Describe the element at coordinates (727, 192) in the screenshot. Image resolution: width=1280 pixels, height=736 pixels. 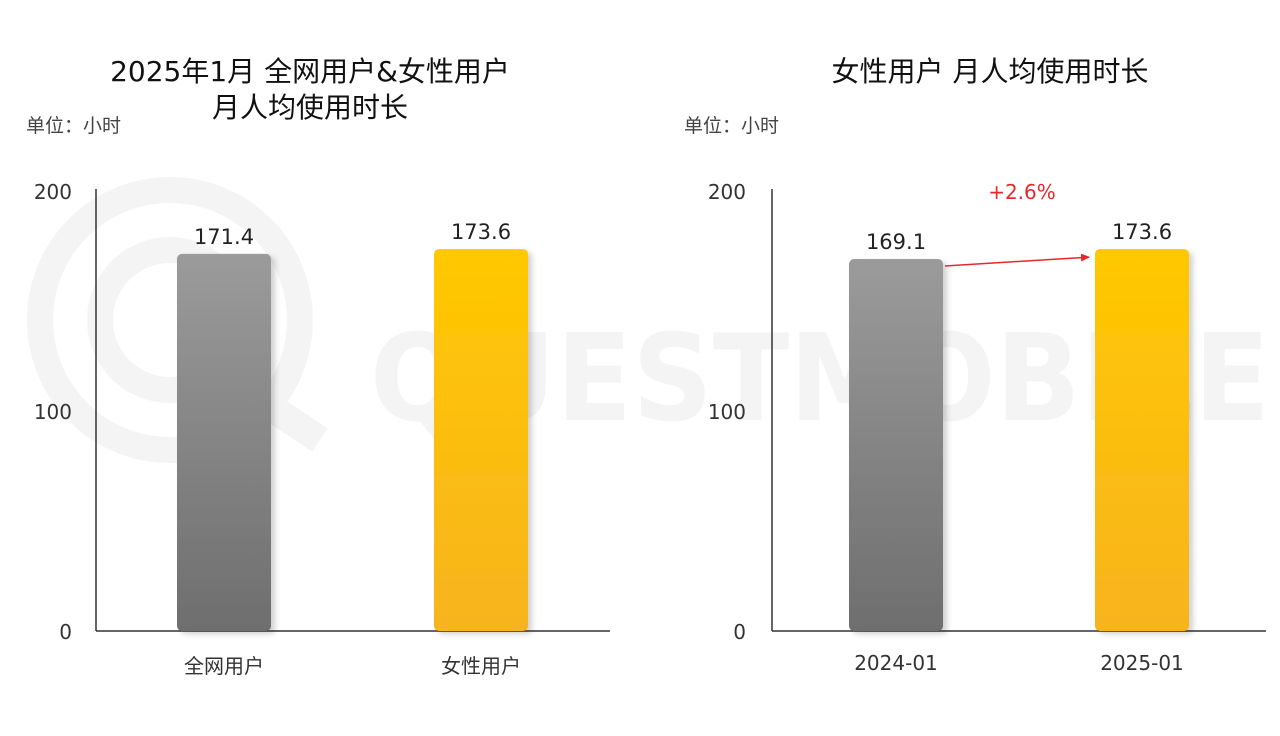
I see `right-y-tick-label: 200` at that location.